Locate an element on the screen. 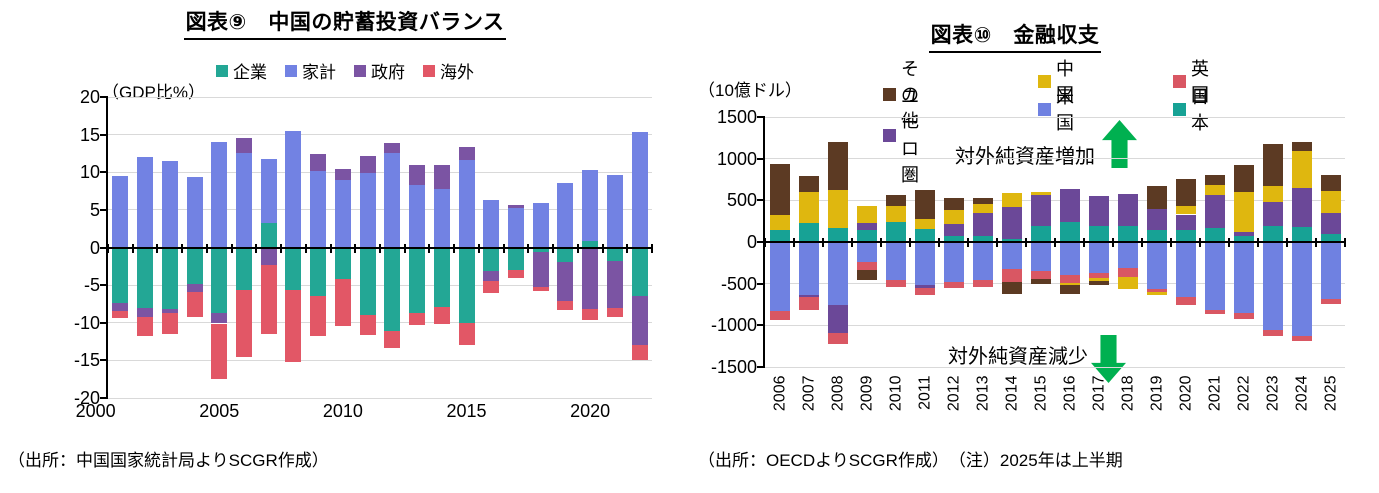  legend-label: ユーロ圏 is located at coordinates (910, 136).